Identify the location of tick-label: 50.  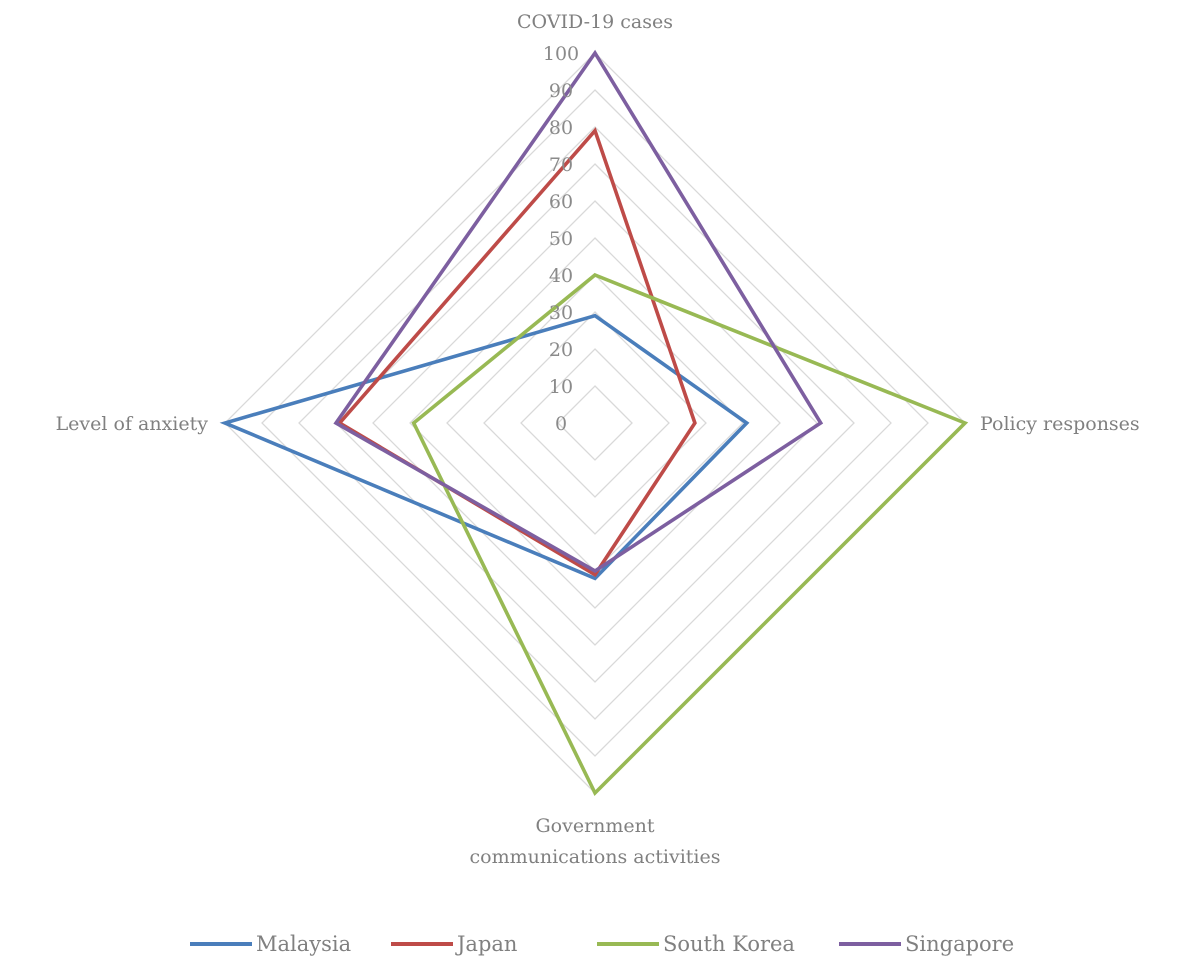
(561, 239).